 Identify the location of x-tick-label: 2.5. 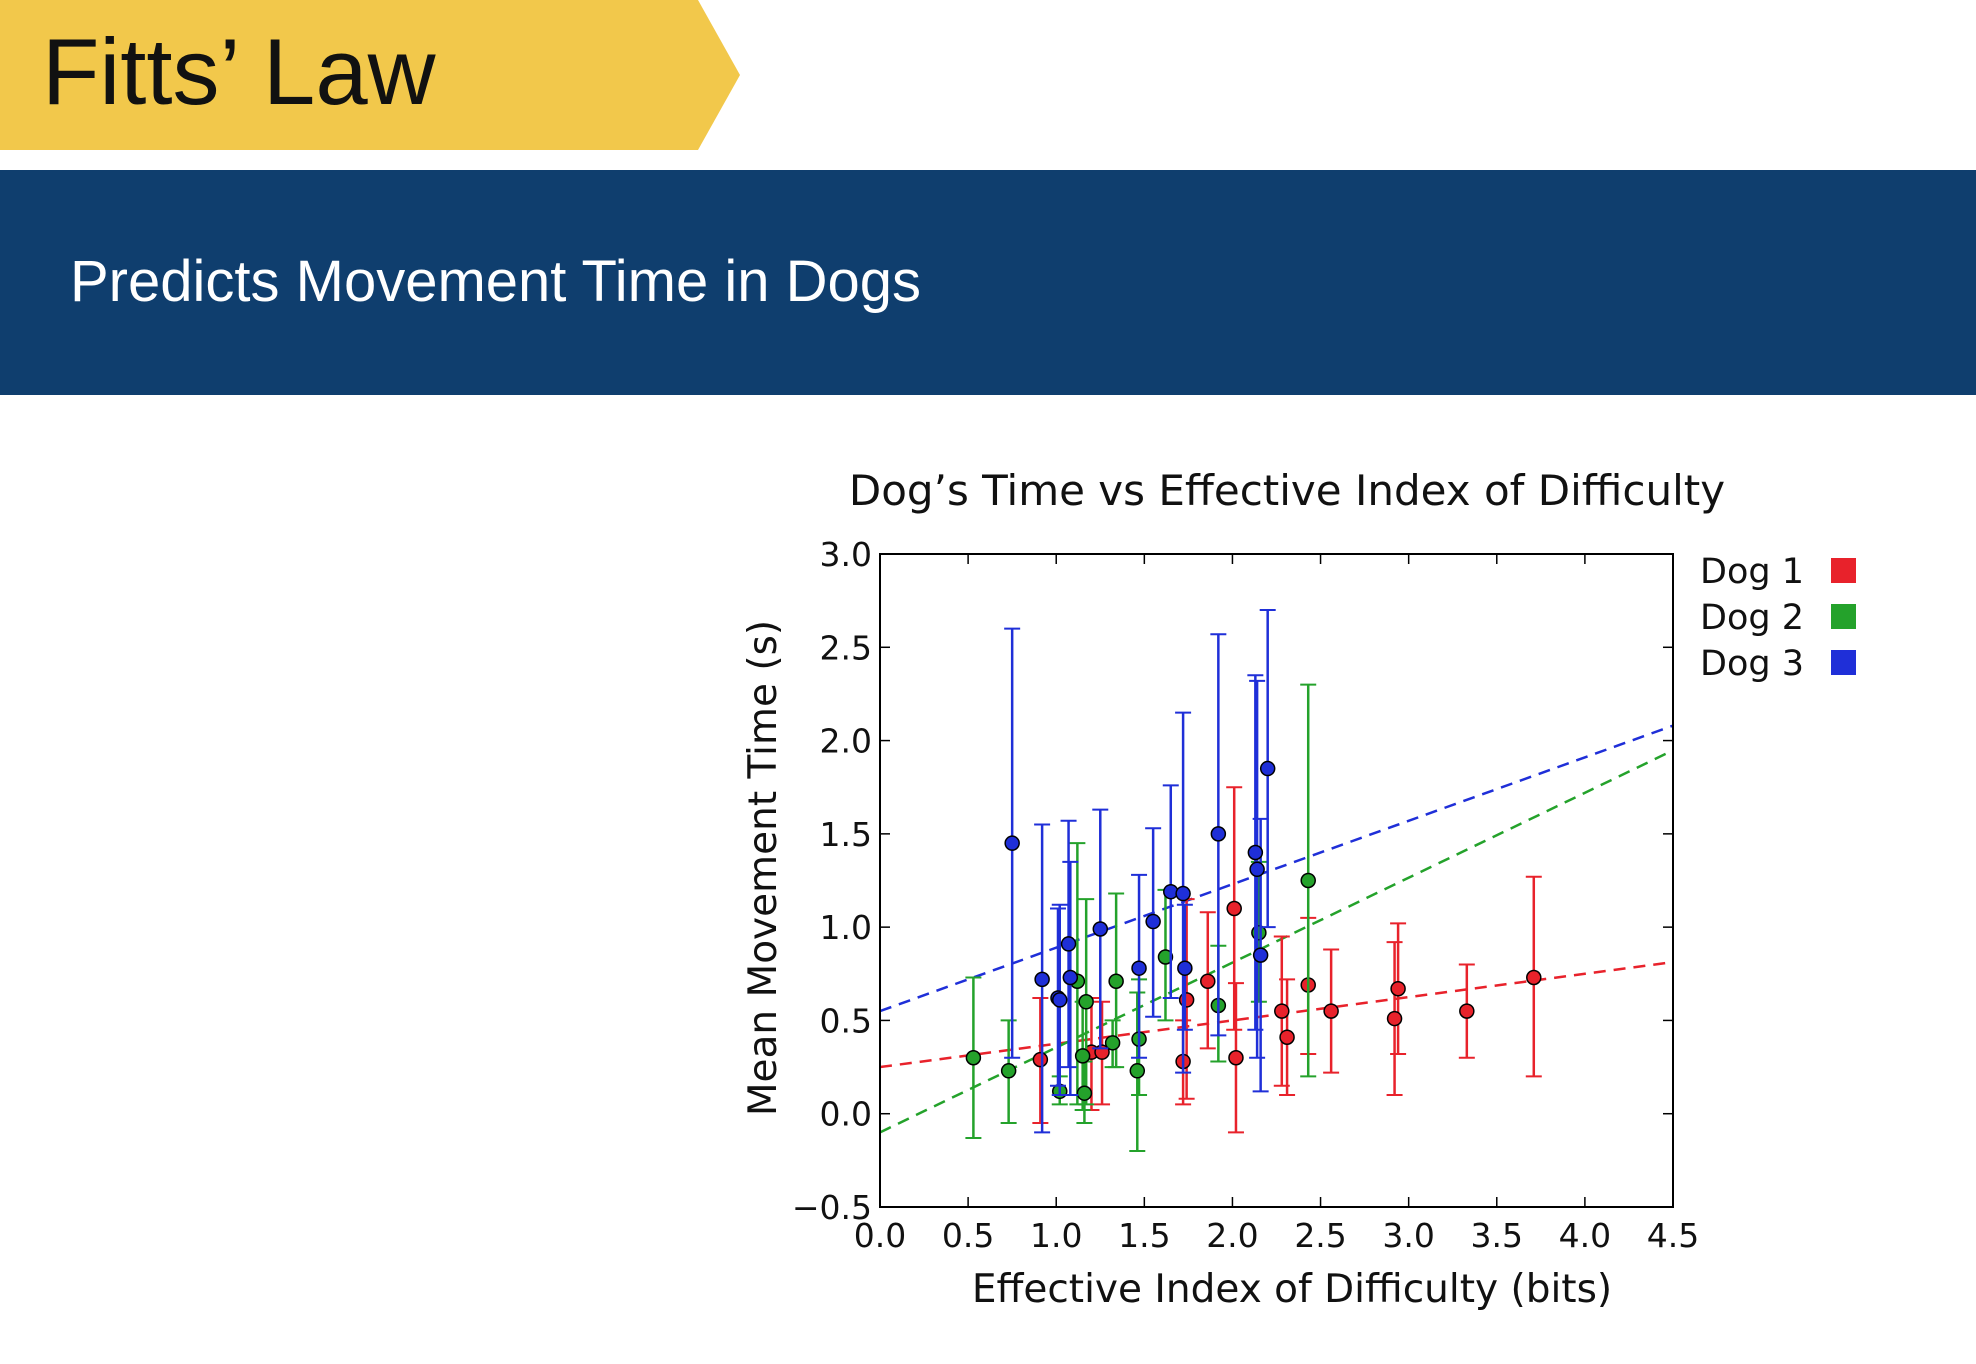
(1320, 1235).